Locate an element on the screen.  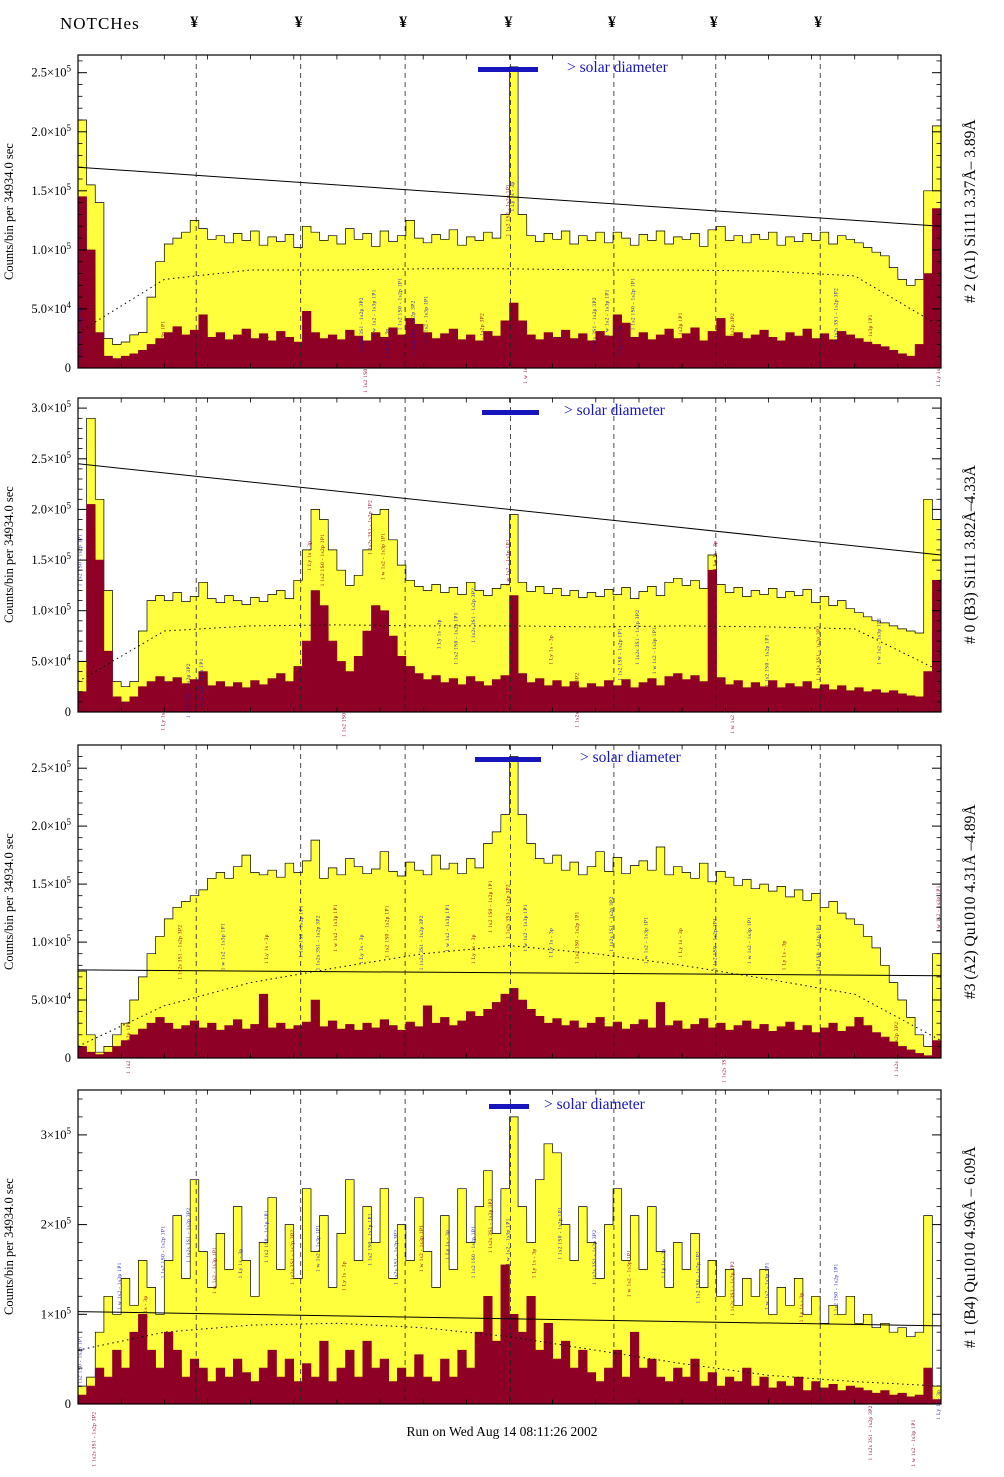
svg-text: 3.0×10⁵ is located at coordinates (51, 407).